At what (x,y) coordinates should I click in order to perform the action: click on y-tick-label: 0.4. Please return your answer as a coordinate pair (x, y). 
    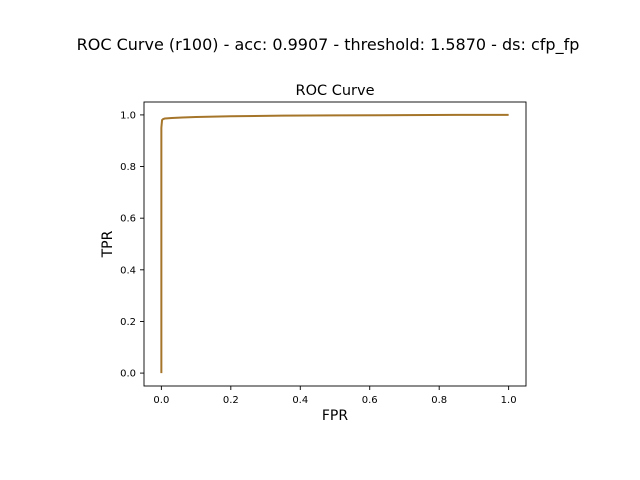
    Looking at the image, I should click on (128, 270).